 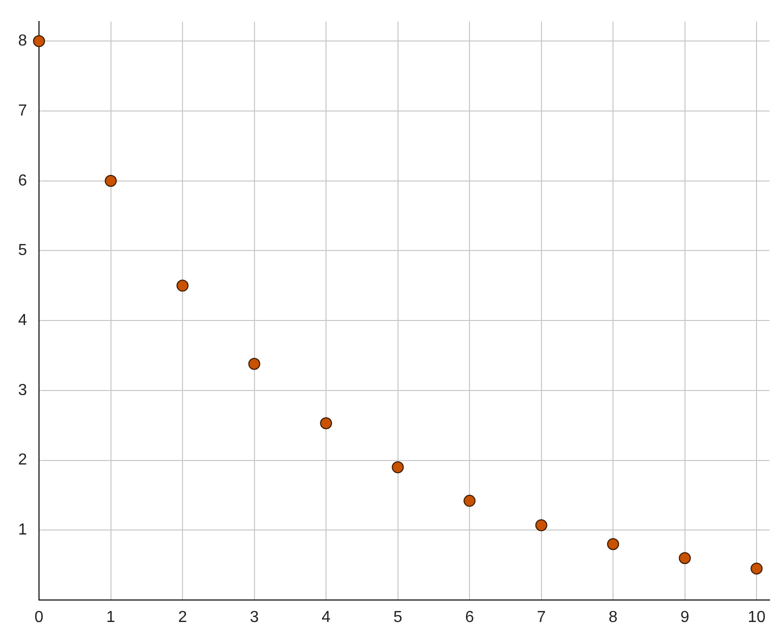 What do you see at coordinates (469, 617) in the screenshot?
I see `x-tick-label: 6` at bounding box center [469, 617].